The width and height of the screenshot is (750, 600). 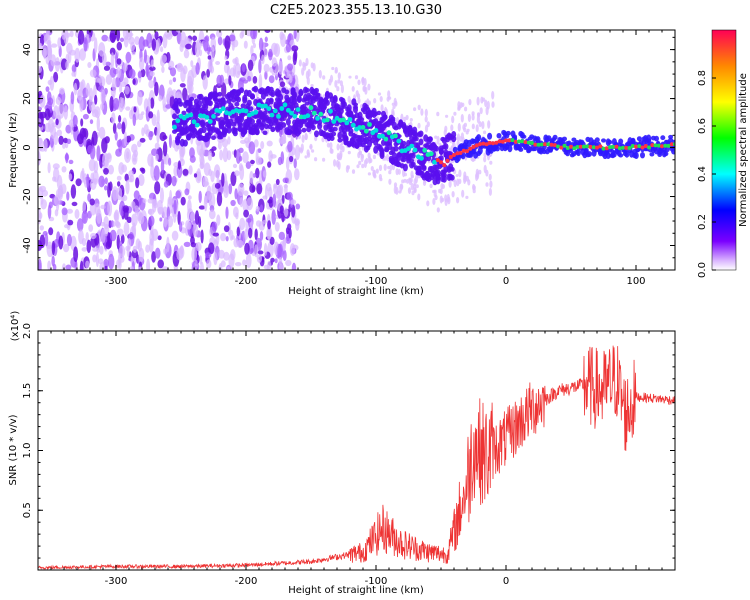 What do you see at coordinates (116, 581) in the screenshot?
I see `x-tick-label: -300` at bounding box center [116, 581].